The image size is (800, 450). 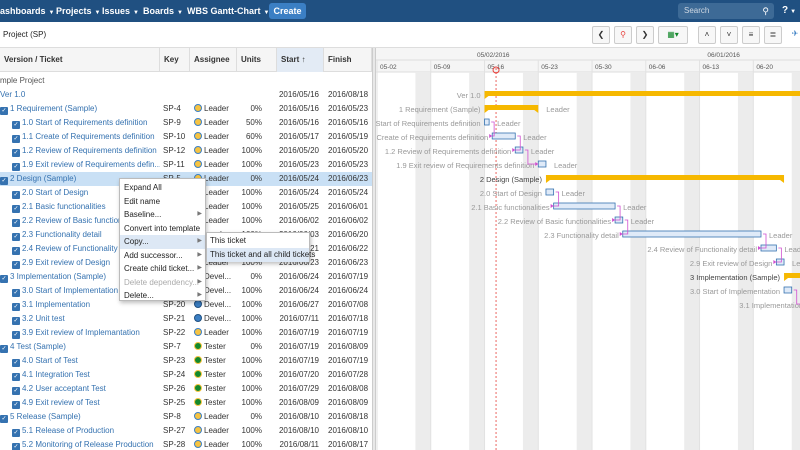 I want to click on ticket-title: ✓ 4.2 User acceptant Test, so click(x=86, y=389).